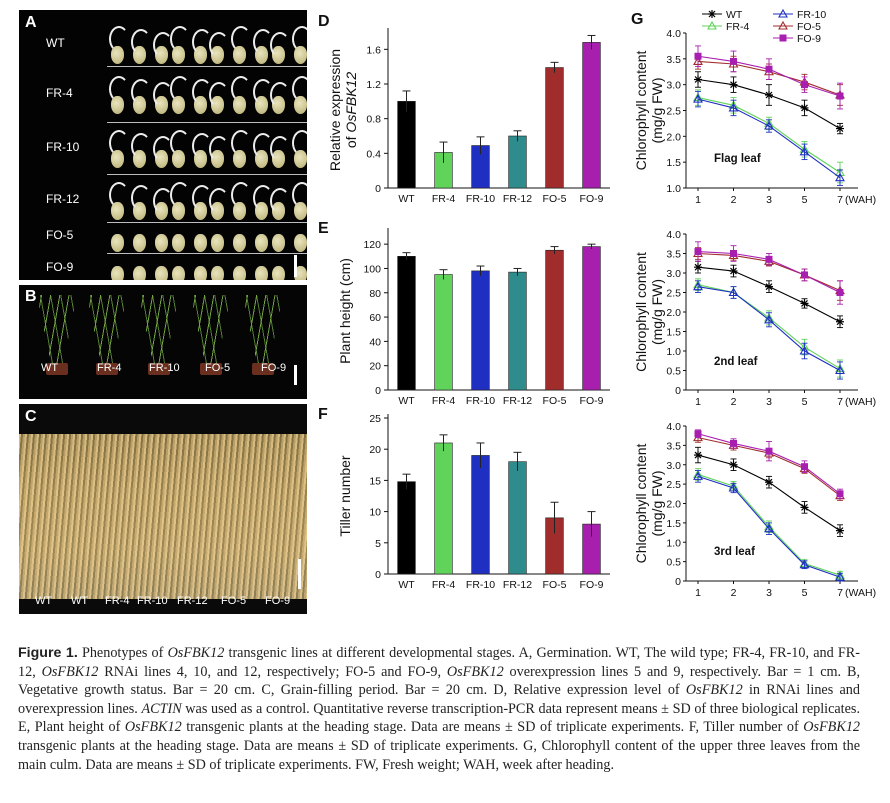  I want to click on legend-label: FR-4, so click(737, 27).